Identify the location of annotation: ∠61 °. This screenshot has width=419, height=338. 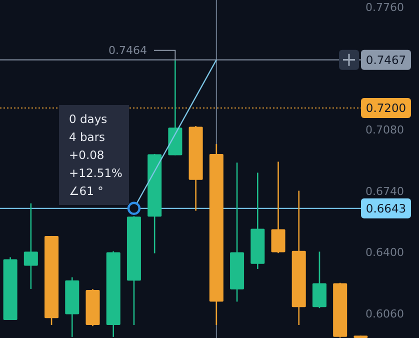
(86, 191).